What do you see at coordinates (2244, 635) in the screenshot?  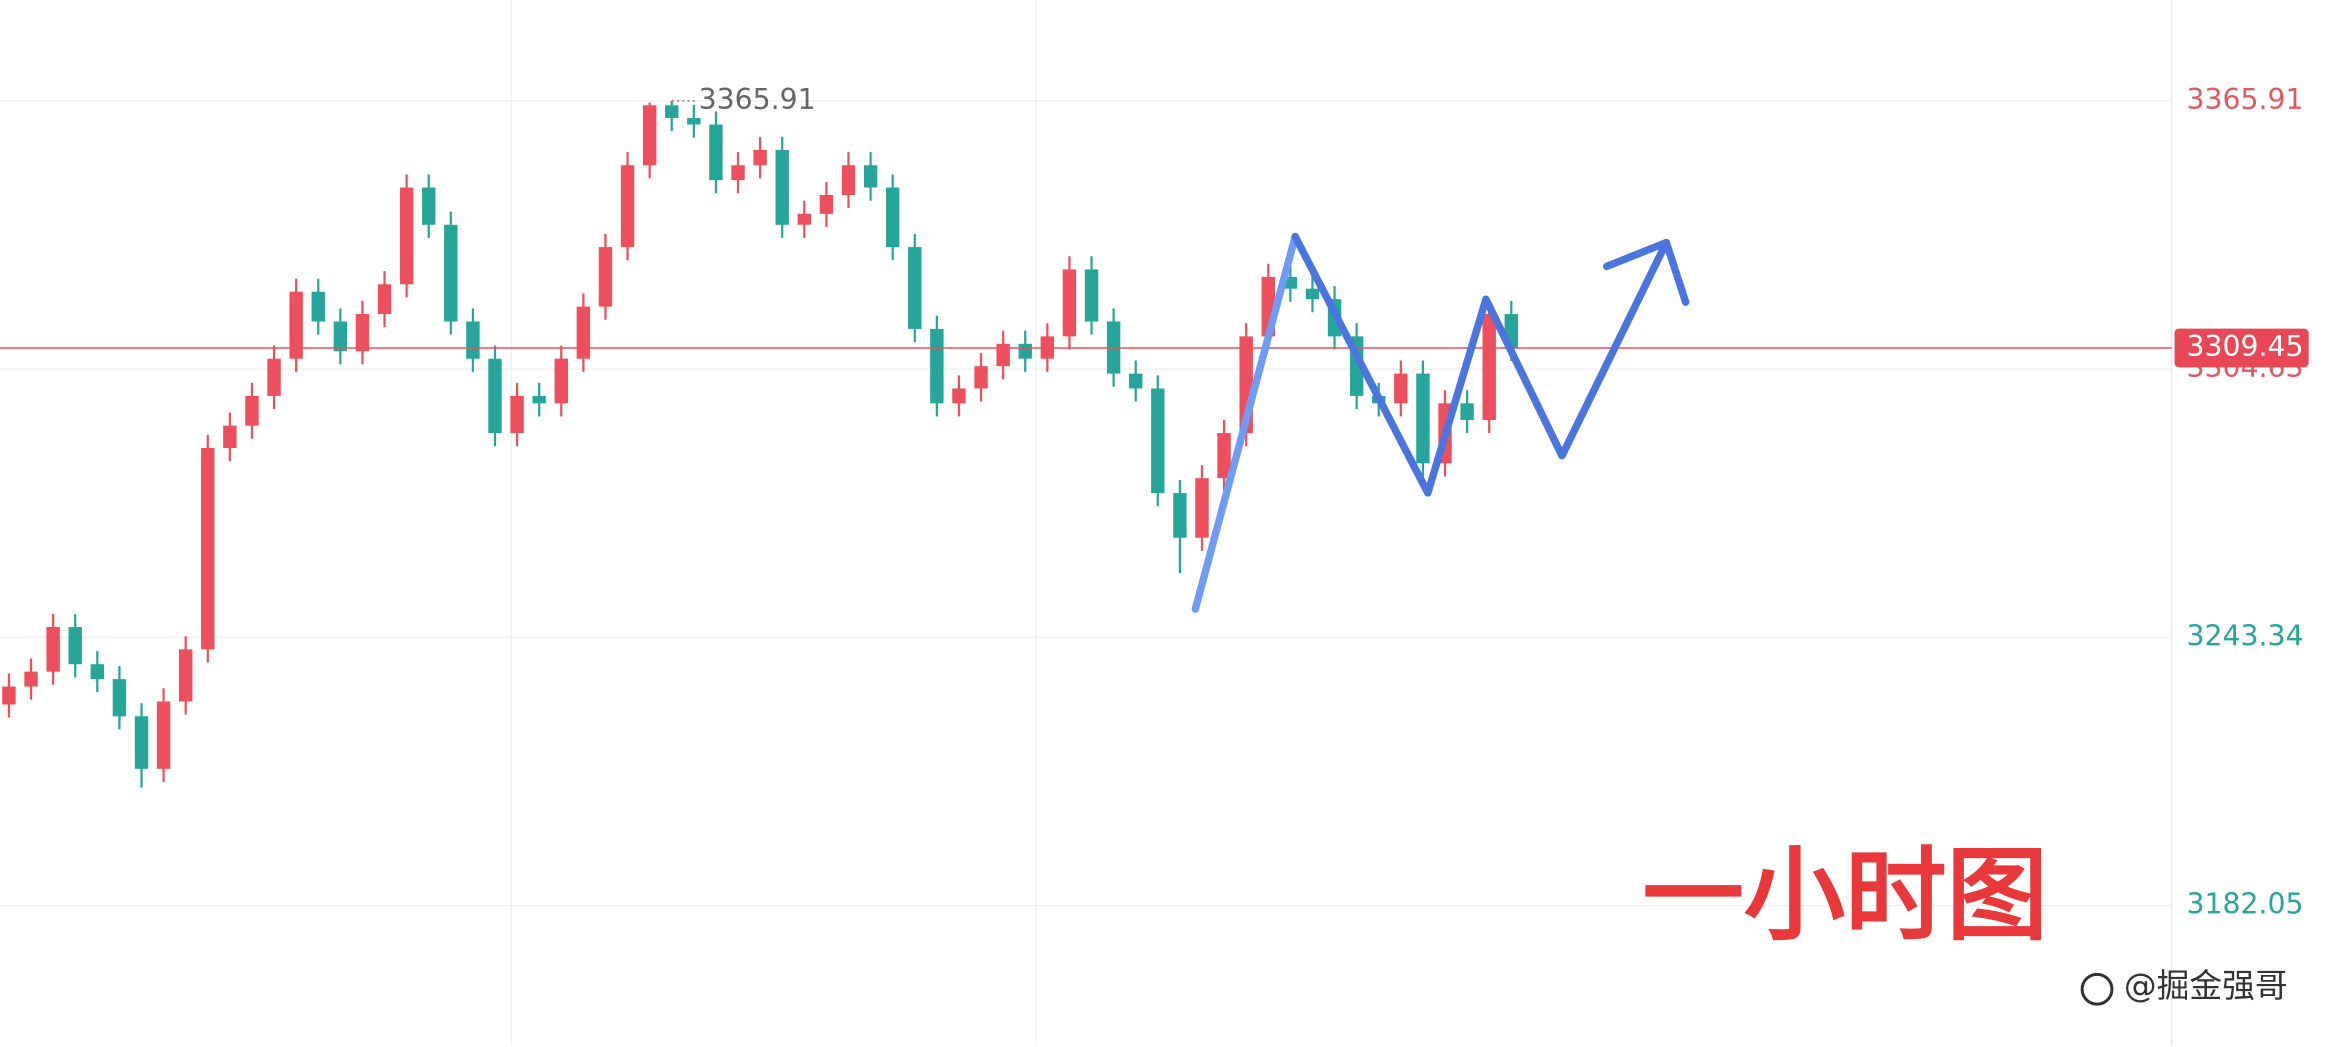 I see `y-tick-label: 3243.34` at bounding box center [2244, 635].